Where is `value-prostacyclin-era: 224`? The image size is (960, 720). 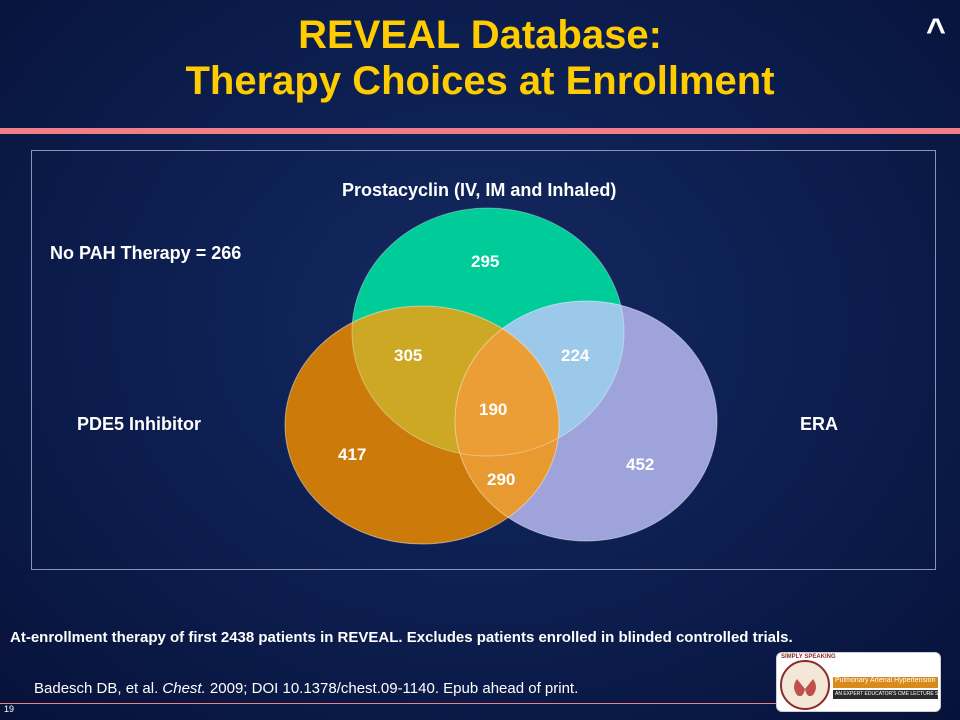 value-prostacyclin-era: 224 is located at coordinates (575, 355).